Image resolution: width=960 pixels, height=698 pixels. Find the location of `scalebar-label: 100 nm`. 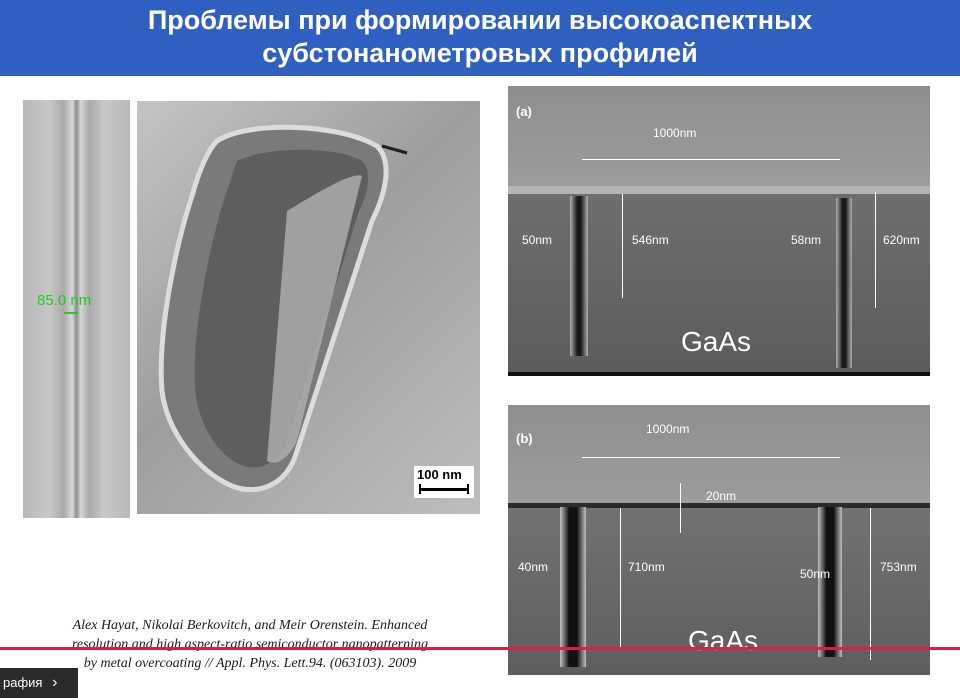

scalebar-label: 100 nm is located at coordinates (439, 474).